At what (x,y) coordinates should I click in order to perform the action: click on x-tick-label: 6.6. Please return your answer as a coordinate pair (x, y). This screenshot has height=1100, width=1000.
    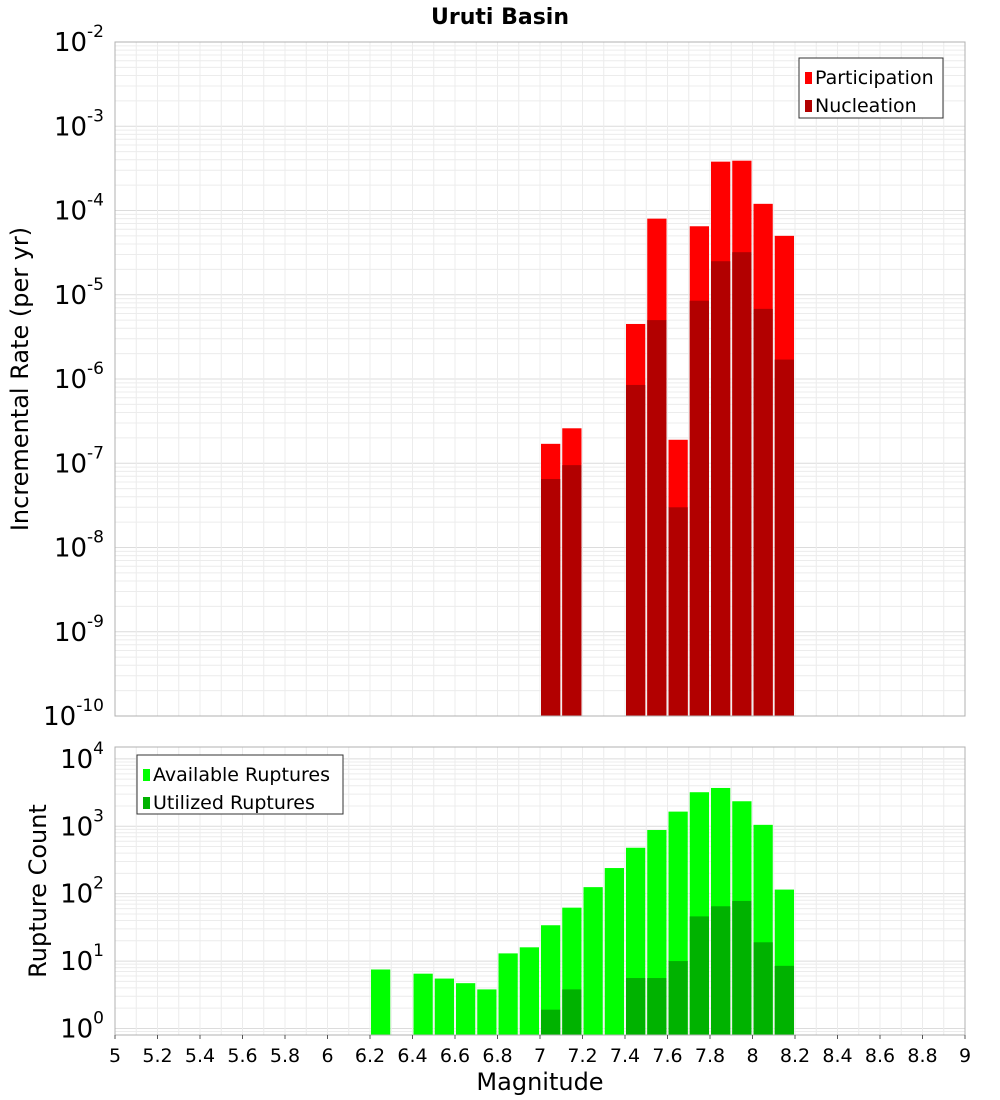
    Looking at the image, I should click on (455, 1056).